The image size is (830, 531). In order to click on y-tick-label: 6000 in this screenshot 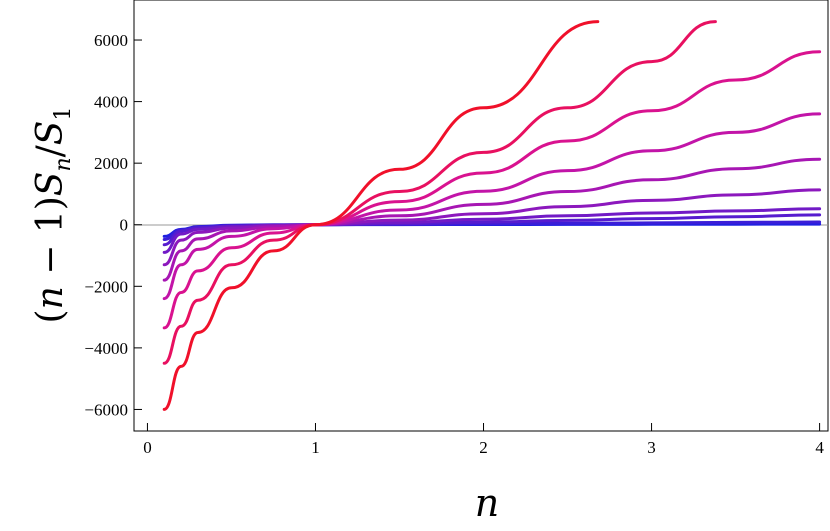, I will do `click(111, 40)`.